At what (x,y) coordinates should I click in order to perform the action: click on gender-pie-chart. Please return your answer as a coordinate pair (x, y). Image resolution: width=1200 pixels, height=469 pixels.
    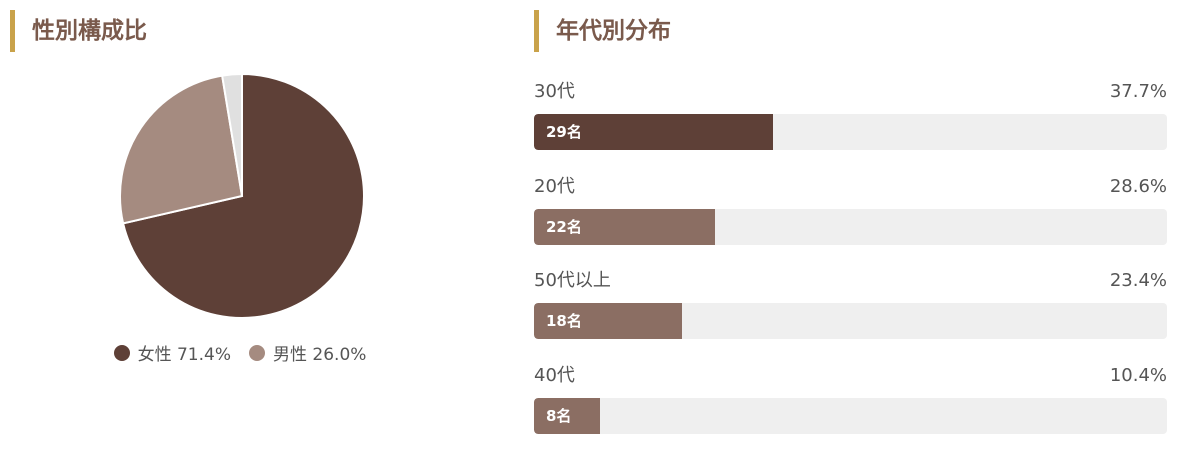
    Looking at the image, I should click on (242, 195).